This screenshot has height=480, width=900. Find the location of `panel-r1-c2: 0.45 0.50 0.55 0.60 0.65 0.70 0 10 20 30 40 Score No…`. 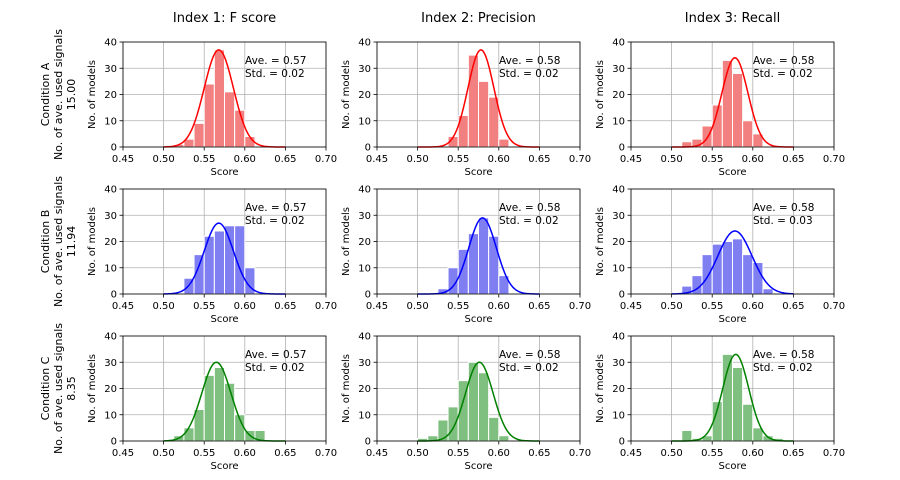

panel-r1-c2: 0.45 0.50 0.55 0.60 0.65 0.70 0 10 20 30 40 Score No… is located at coordinates (466, 108).